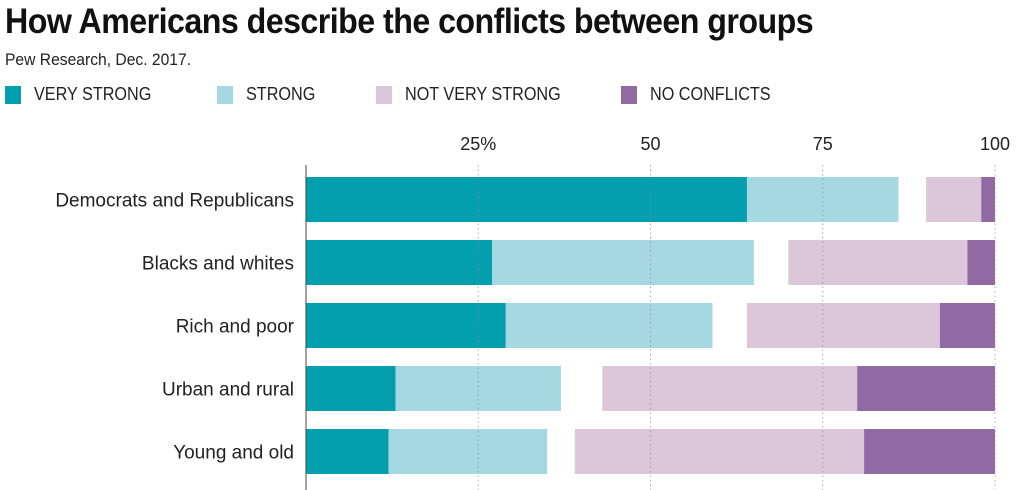 The height and width of the screenshot is (490, 1024). I want to click on legend-label-very-strong: VERY STRONG, so click(93, 94).